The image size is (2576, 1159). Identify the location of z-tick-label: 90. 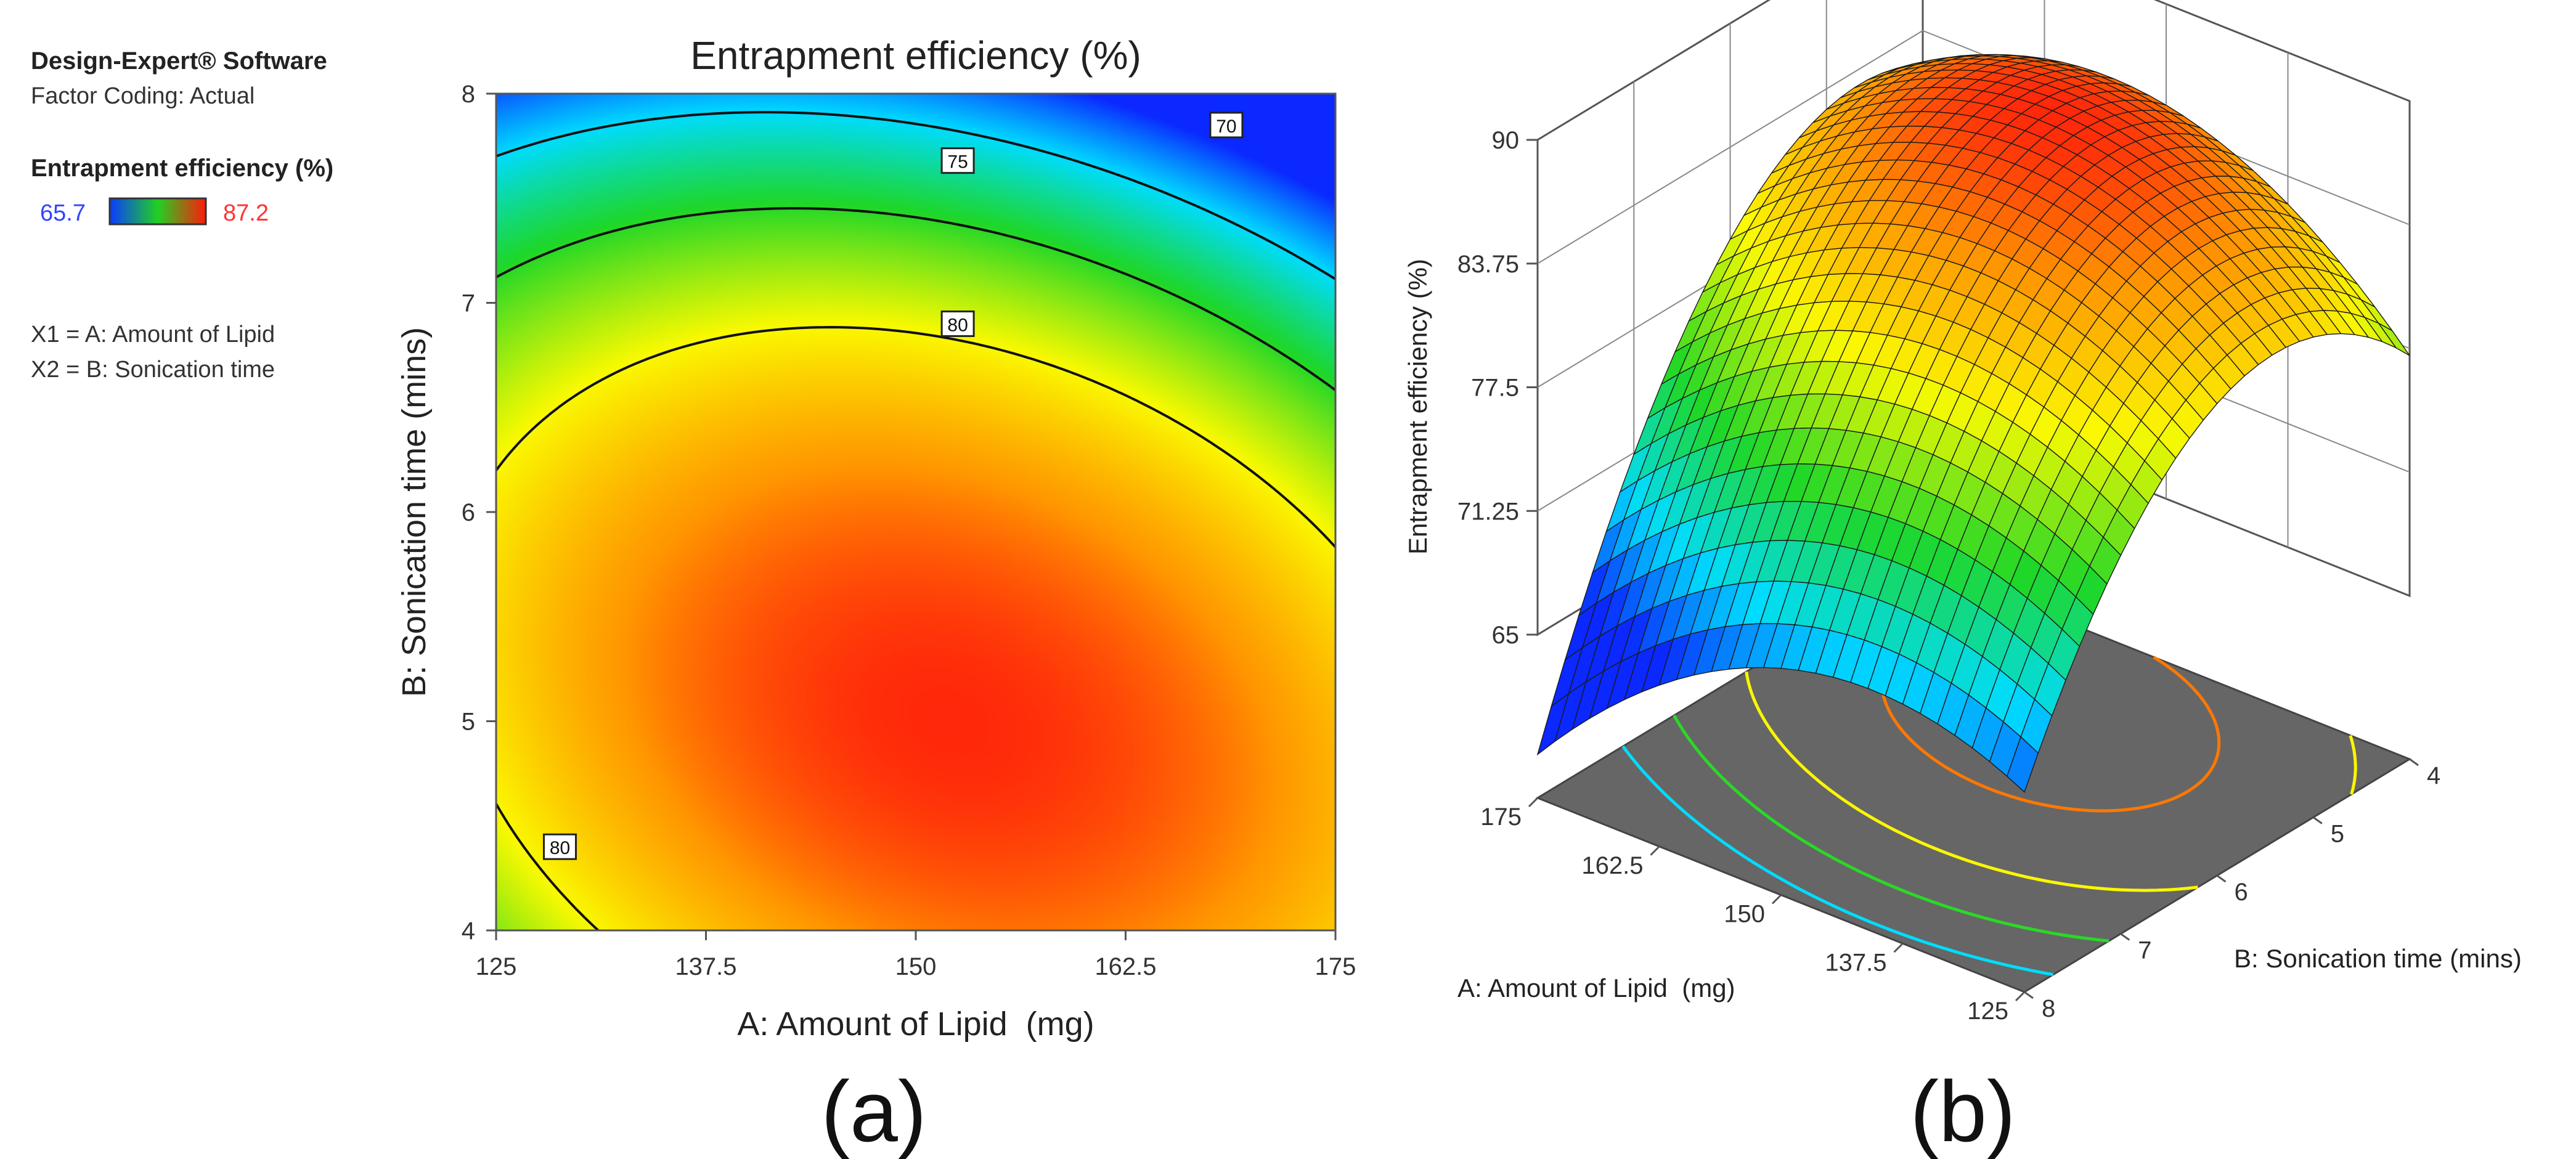
(1506, 140).